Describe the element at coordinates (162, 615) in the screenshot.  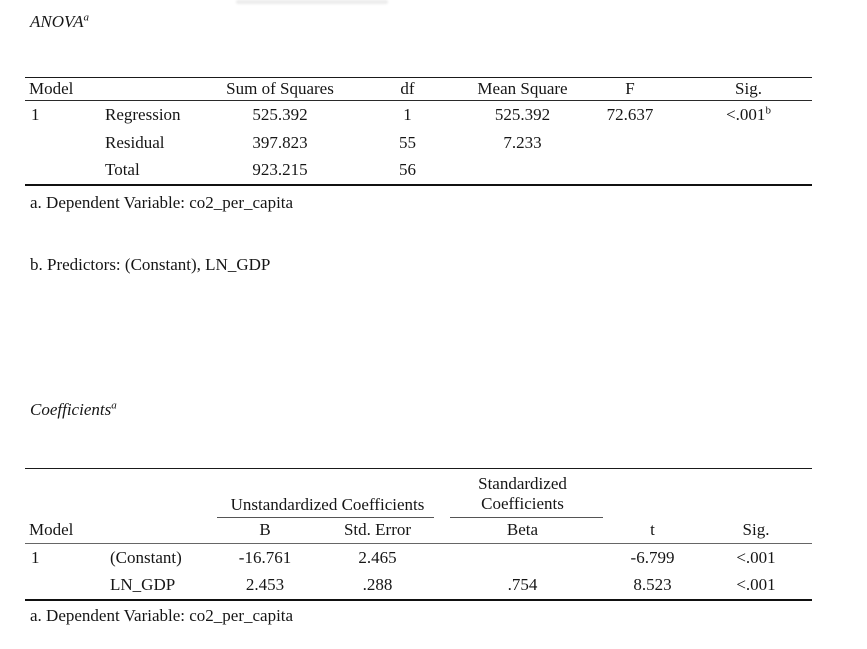
I see `coefficients-footnote-a: a. Dependent Variable: co2_per_capita` at that location.